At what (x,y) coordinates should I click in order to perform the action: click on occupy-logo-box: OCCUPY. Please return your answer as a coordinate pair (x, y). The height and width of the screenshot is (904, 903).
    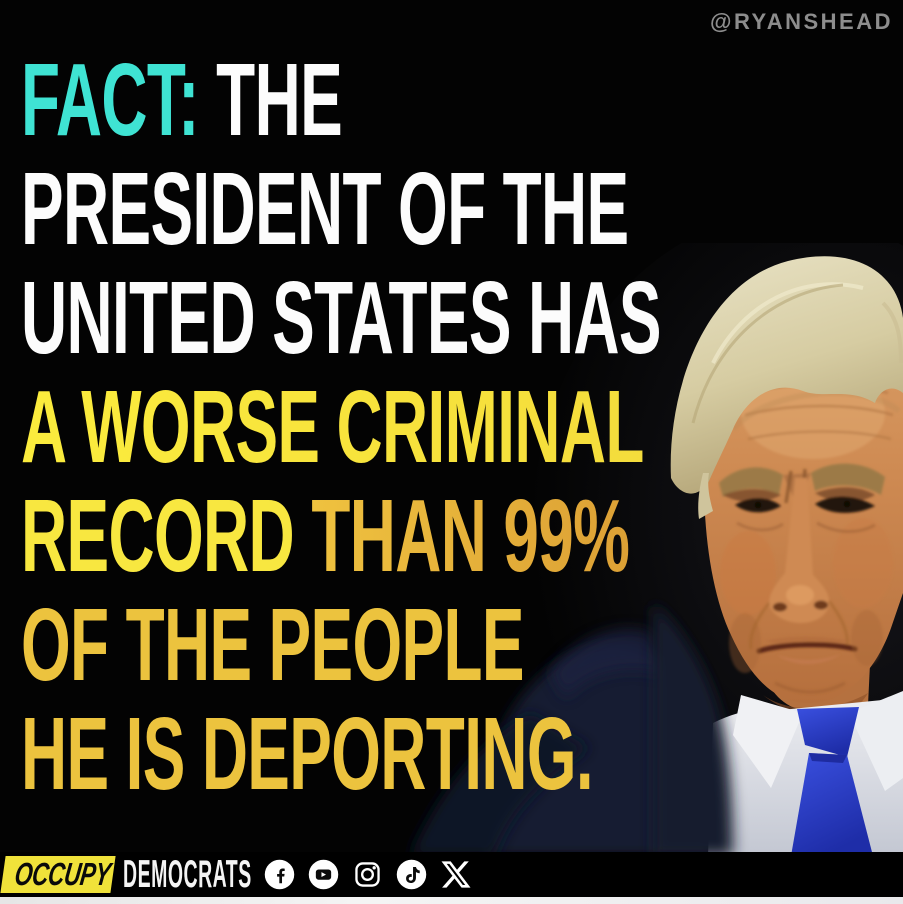
    Looking at the image, I should click on (58, 874).